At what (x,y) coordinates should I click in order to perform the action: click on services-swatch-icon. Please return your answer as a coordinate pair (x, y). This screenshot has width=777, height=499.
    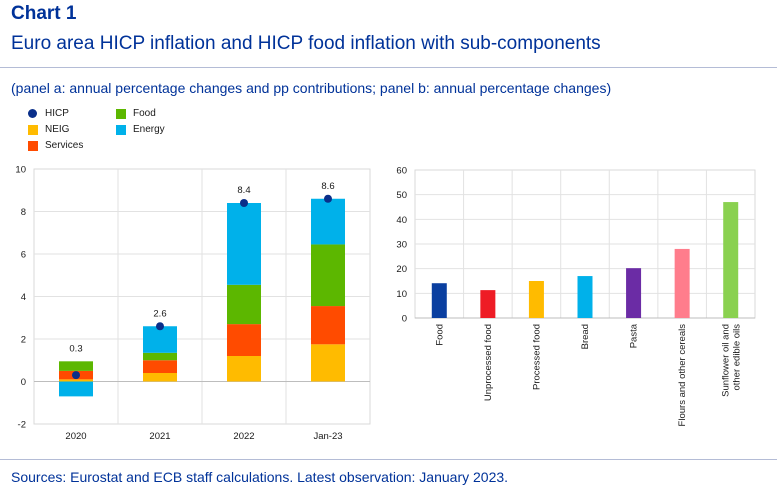
    Looking at the image, I should click on (33, 145).